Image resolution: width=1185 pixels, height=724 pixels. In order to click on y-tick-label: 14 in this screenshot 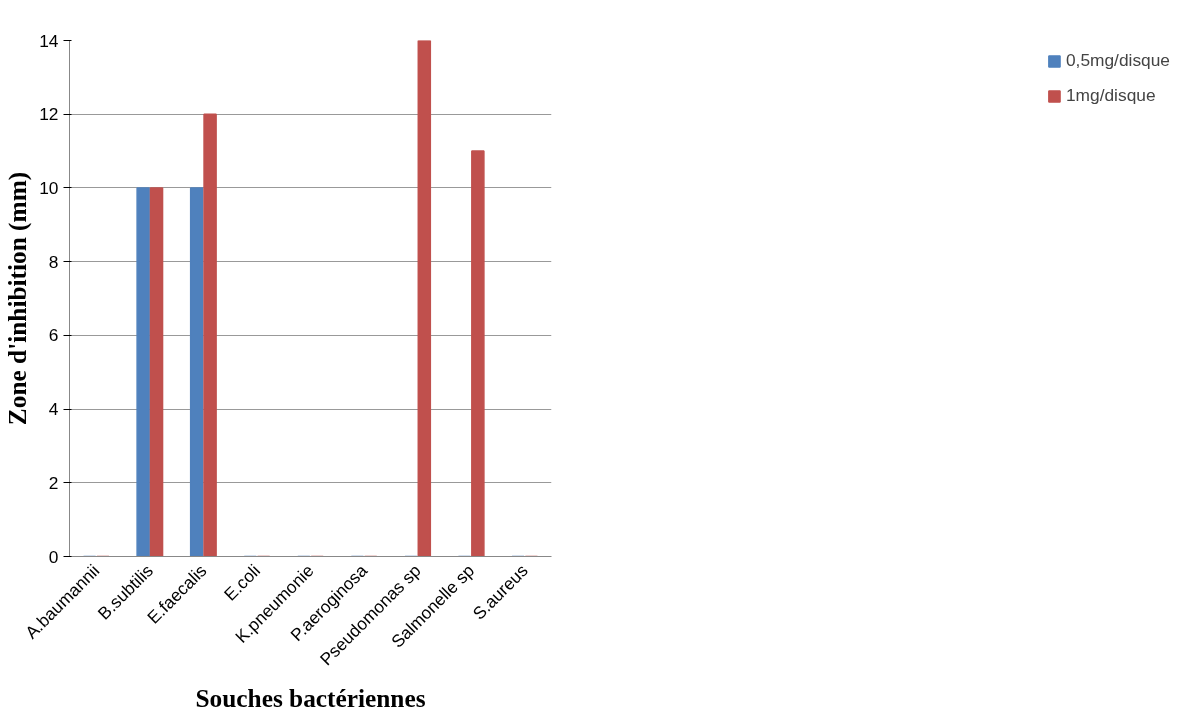, I will do `click(49, 40)`.